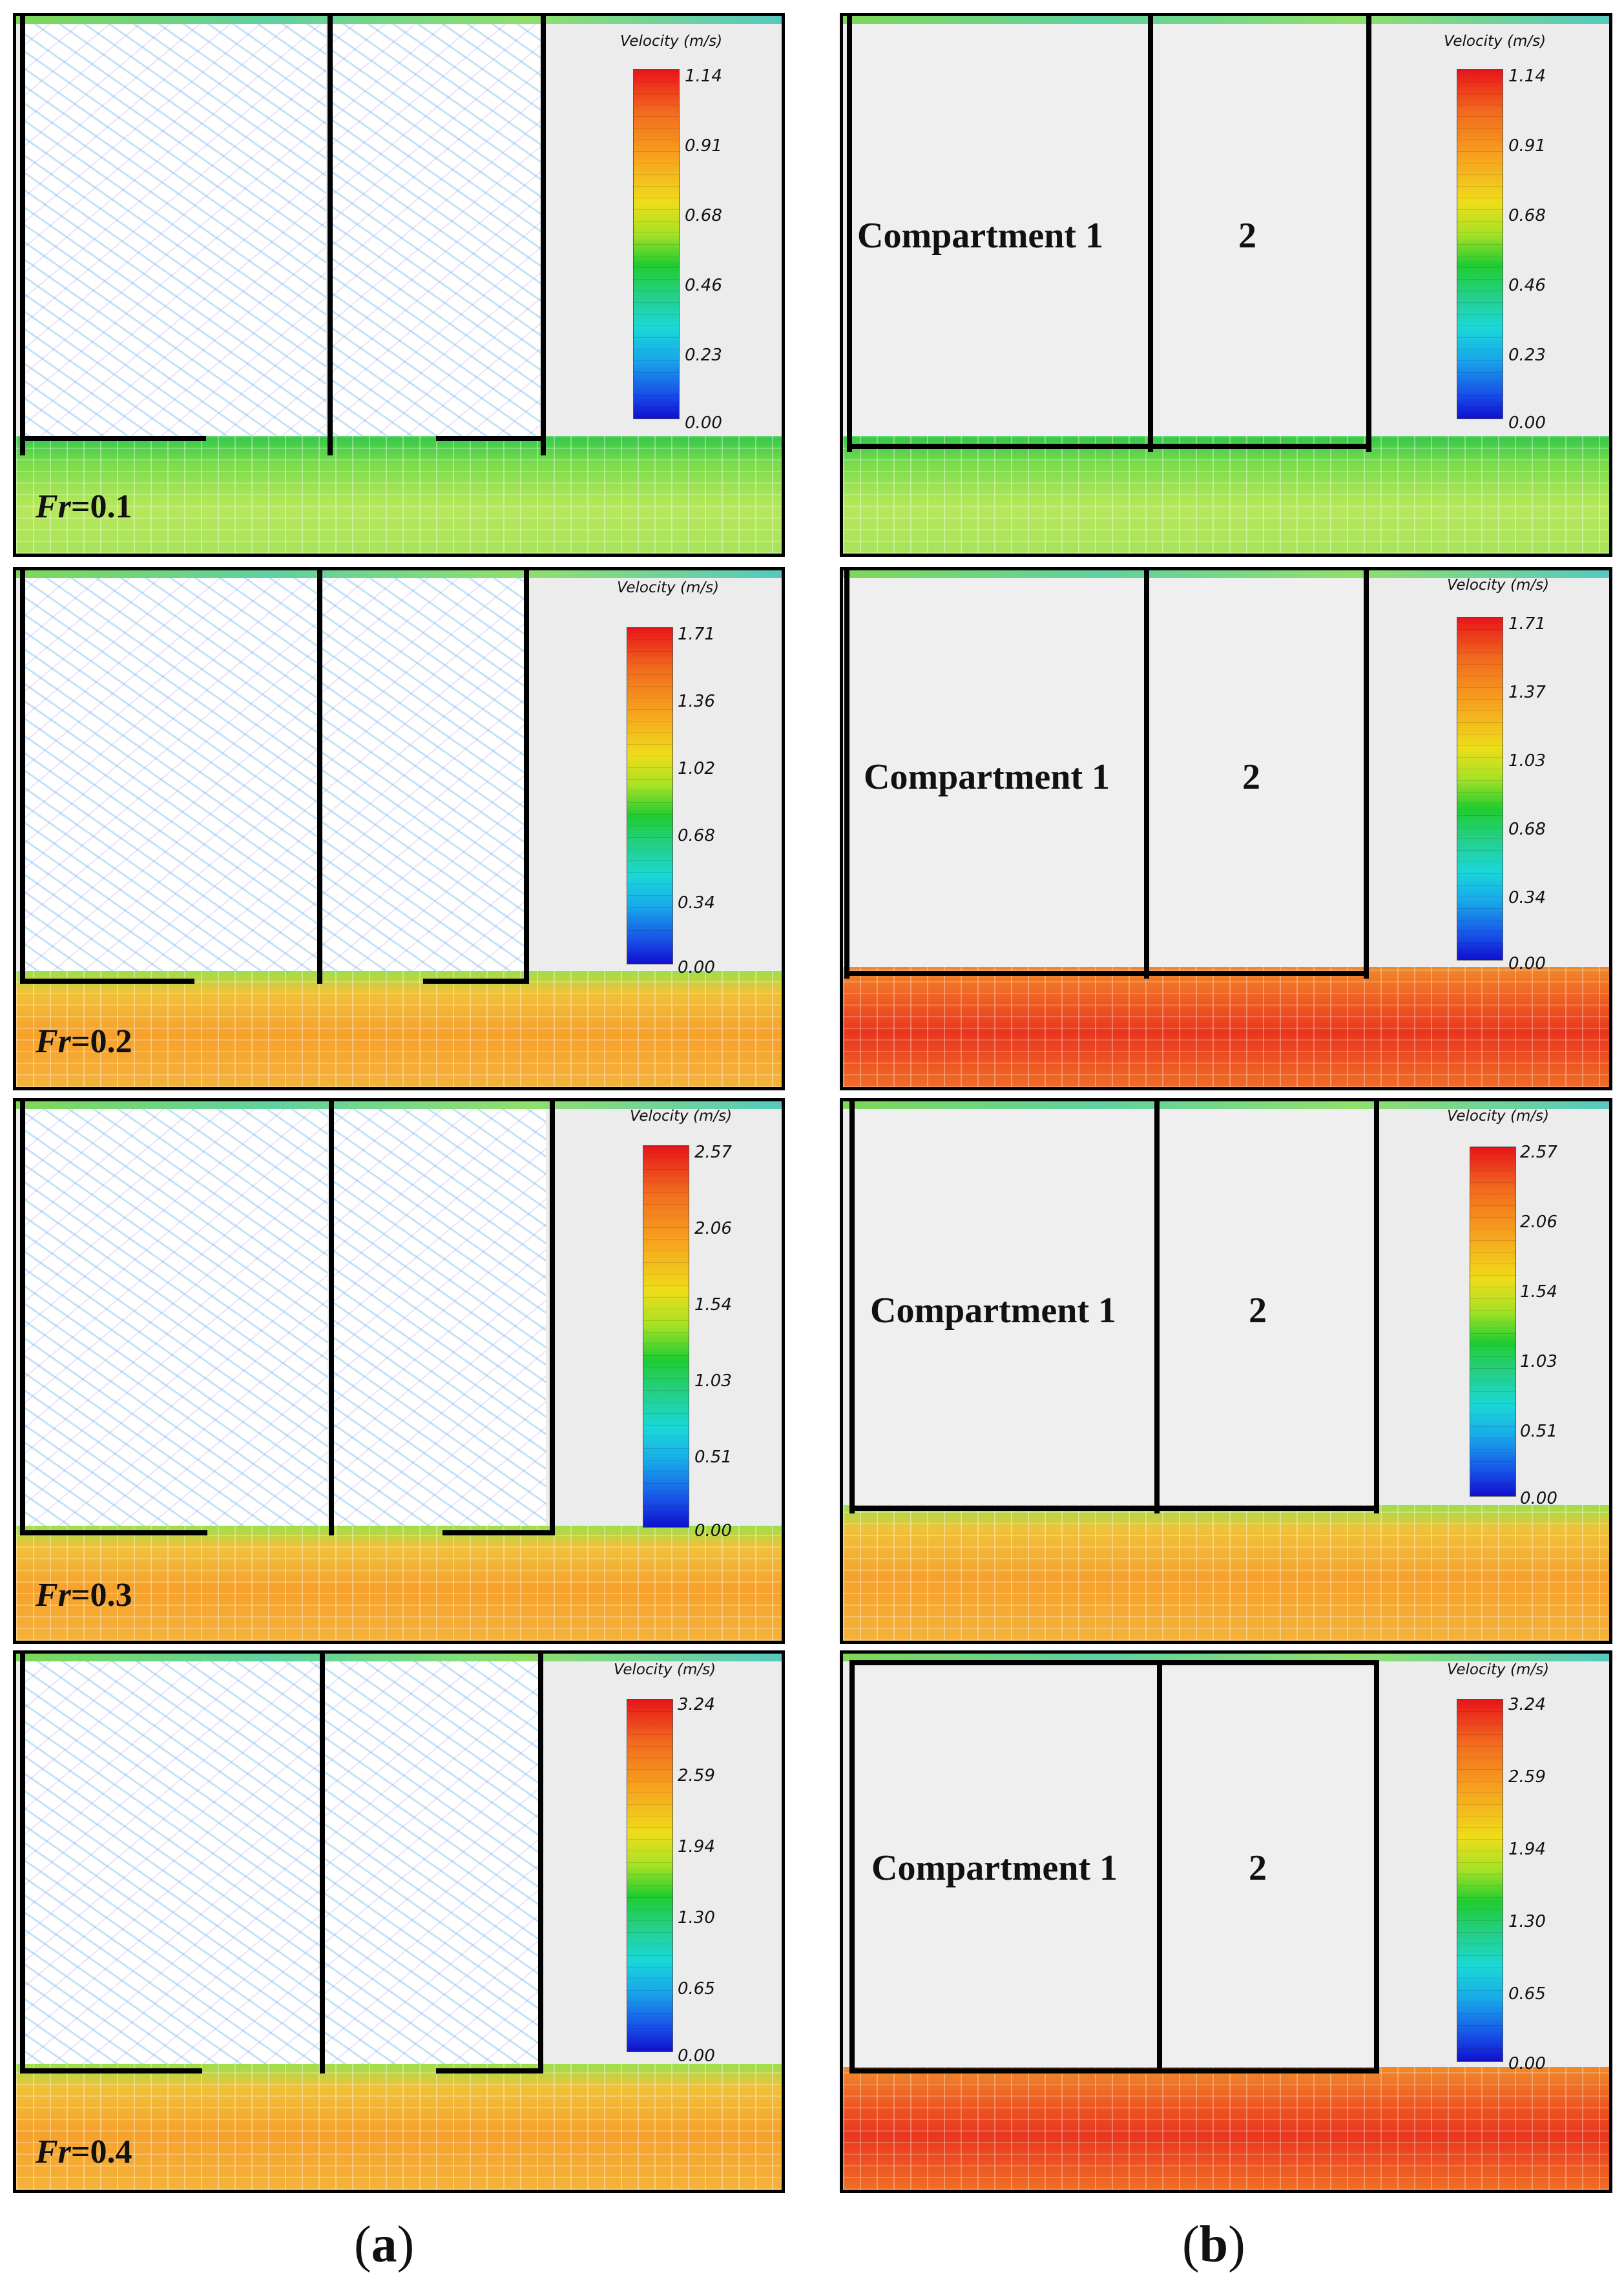 The height and width of the screenshot is (2286, 1624). I want to click on froude-label: Fr=0.1, so click(84, 506).